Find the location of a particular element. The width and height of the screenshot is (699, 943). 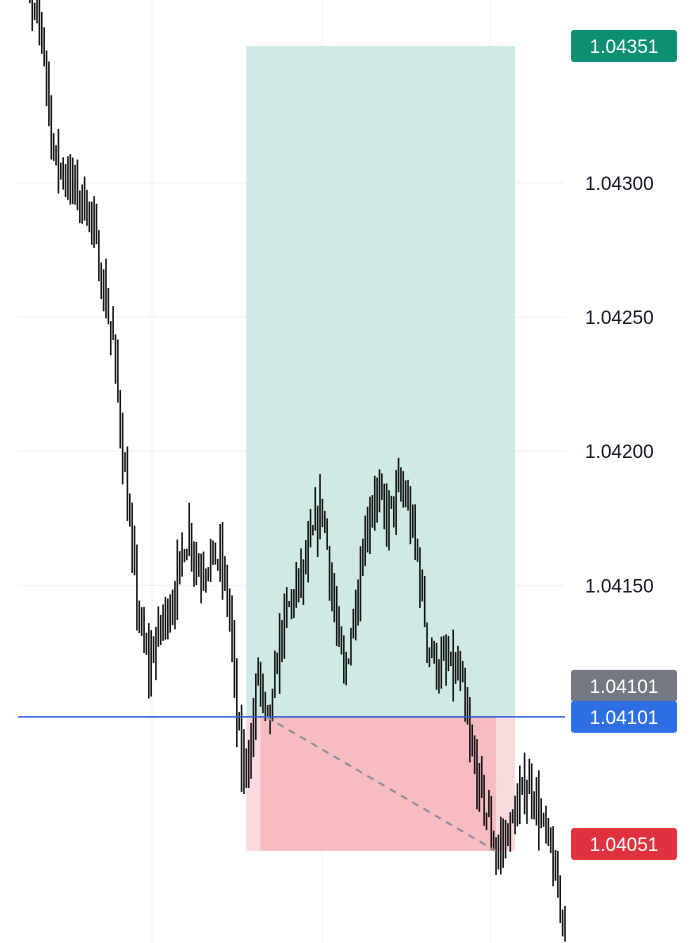

take-profit-badge is located at coordinates (624, 46).